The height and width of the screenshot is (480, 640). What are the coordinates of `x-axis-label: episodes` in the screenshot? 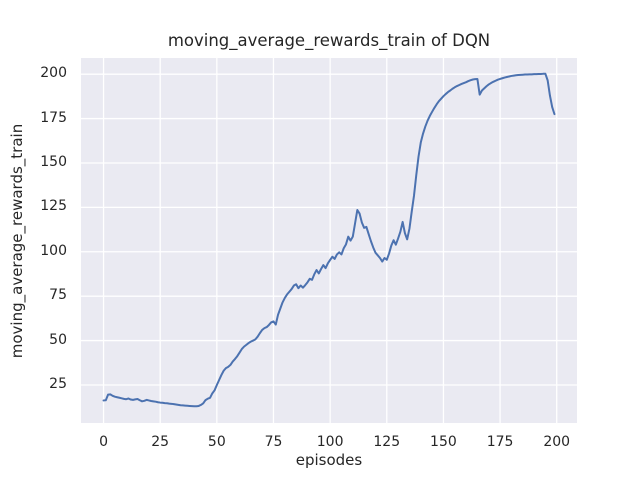 It's located at (329, 460).